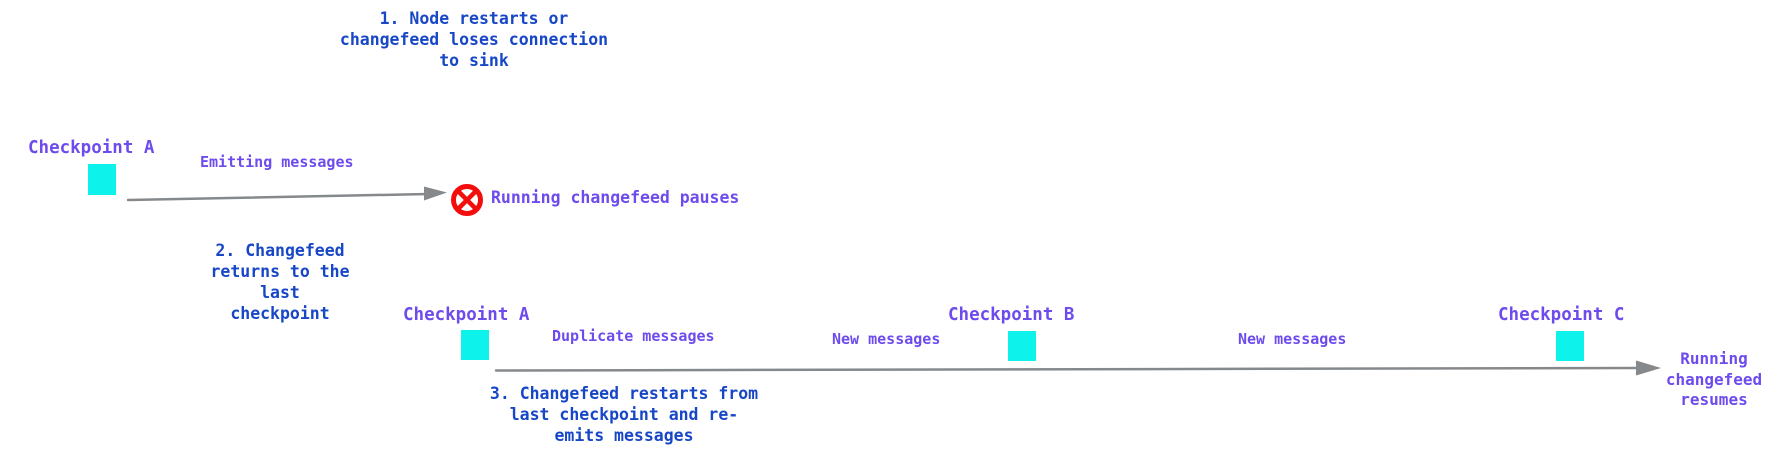 The image size is (1779, 451). I want to click on timeline-1-arrow, so click(286, 194).